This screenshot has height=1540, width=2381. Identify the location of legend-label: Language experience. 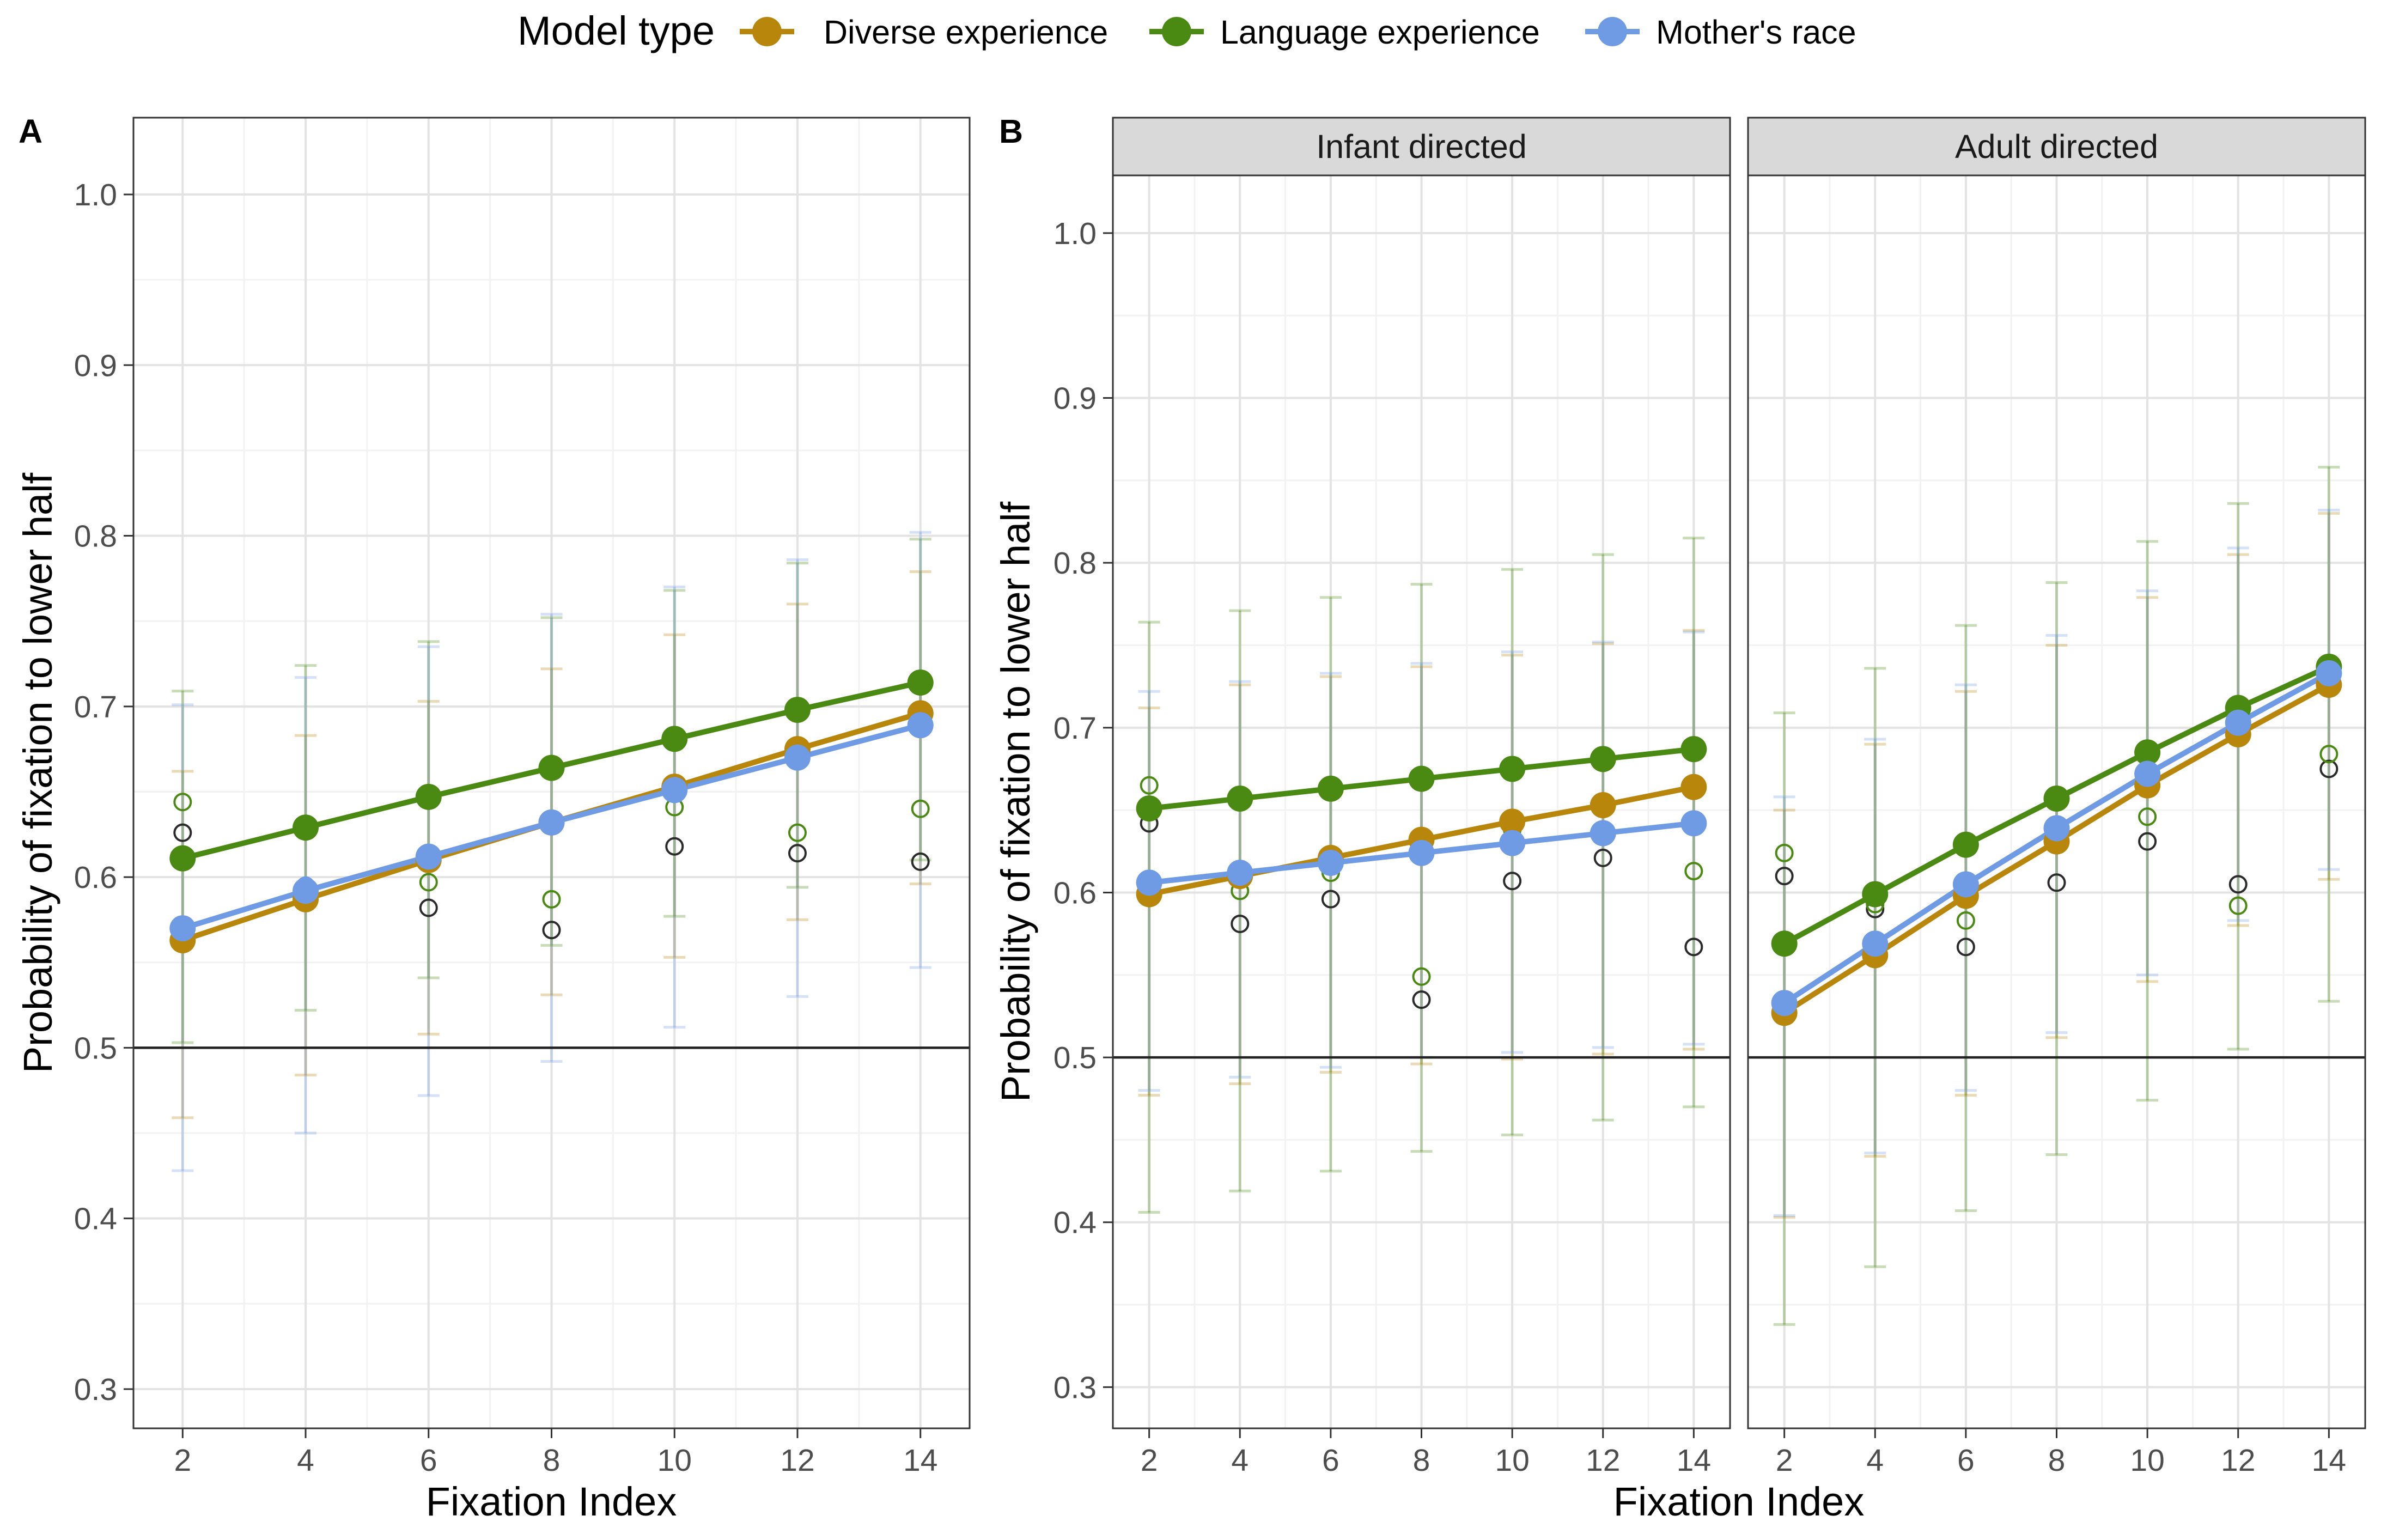
(1380, 32).